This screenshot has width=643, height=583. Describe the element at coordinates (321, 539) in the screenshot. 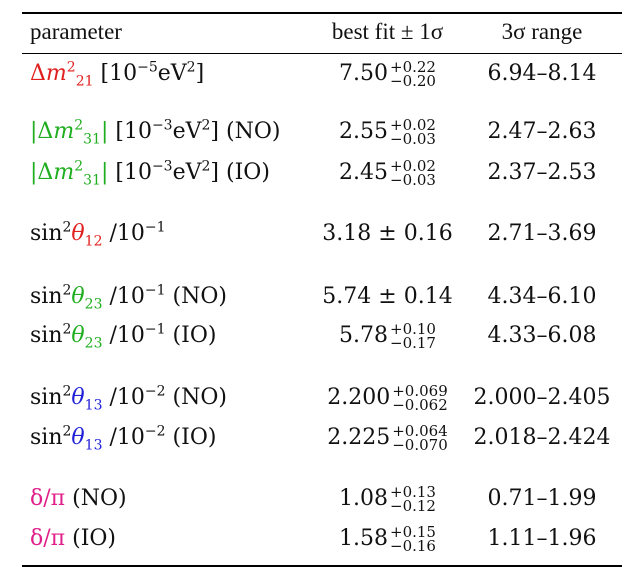

I see `table-row: δ/π (IO) 1.58 +0.15 −0.16 1.11–1.96` at that location.